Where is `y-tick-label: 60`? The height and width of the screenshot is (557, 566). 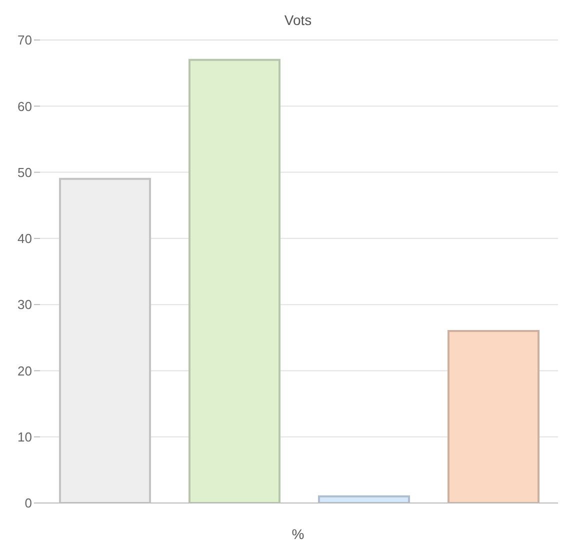
y-tick-label: 60 is located at coordinates (25, 106).